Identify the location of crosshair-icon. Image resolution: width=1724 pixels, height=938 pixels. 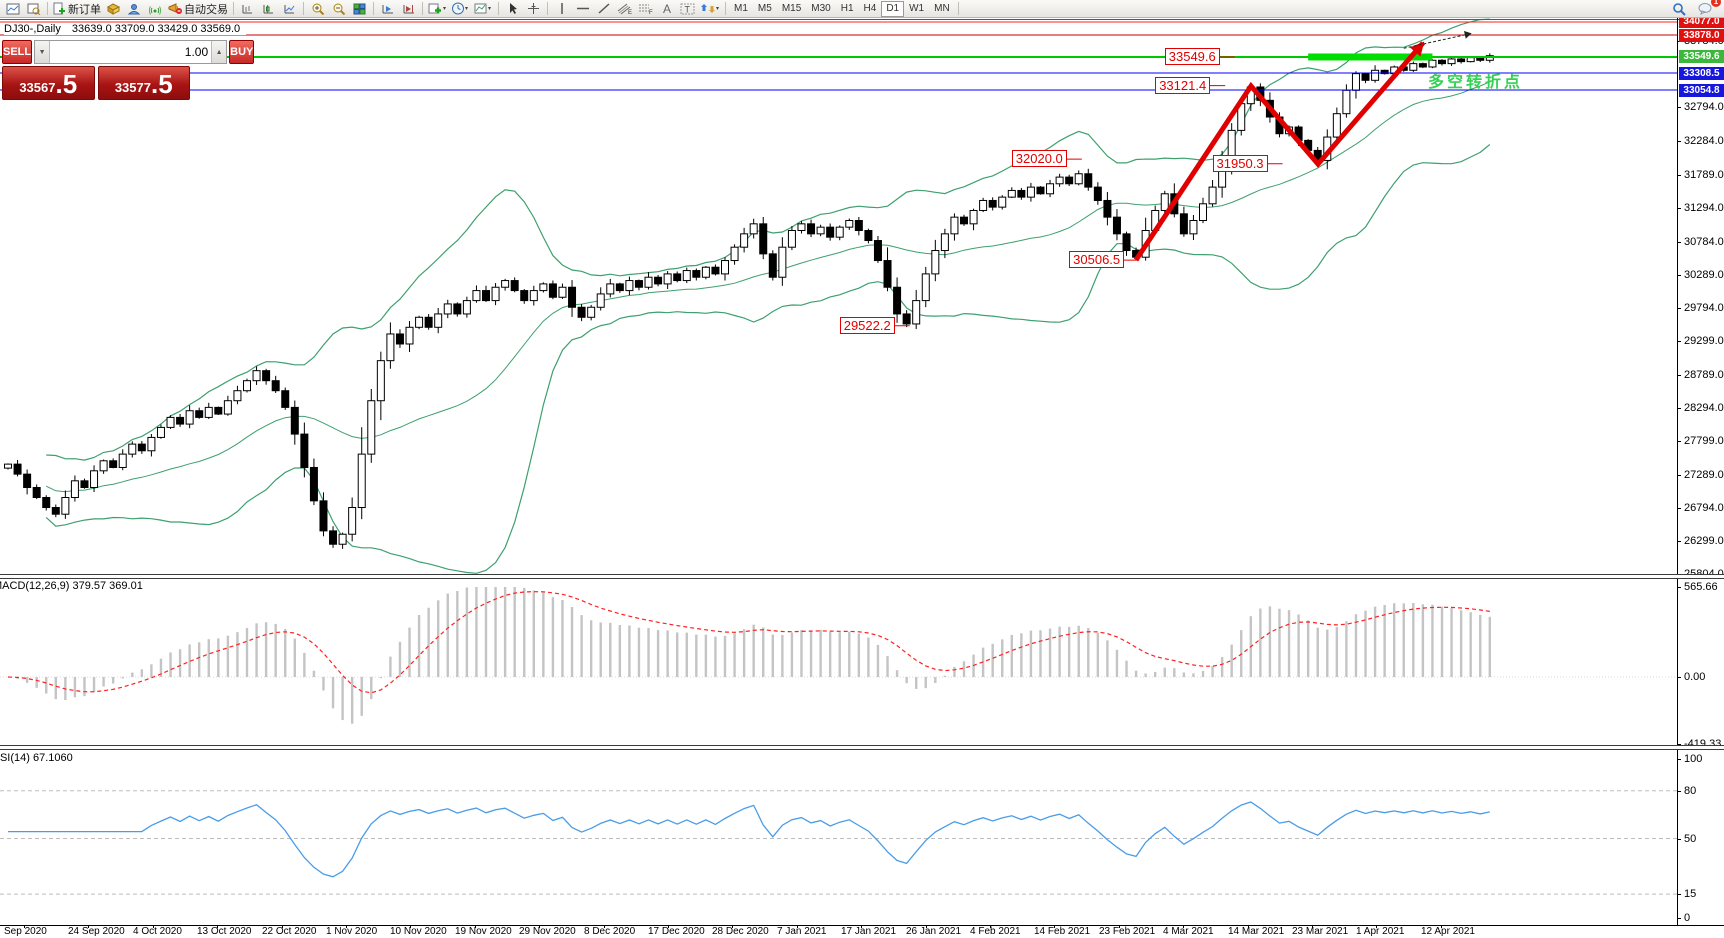
(533, 9).